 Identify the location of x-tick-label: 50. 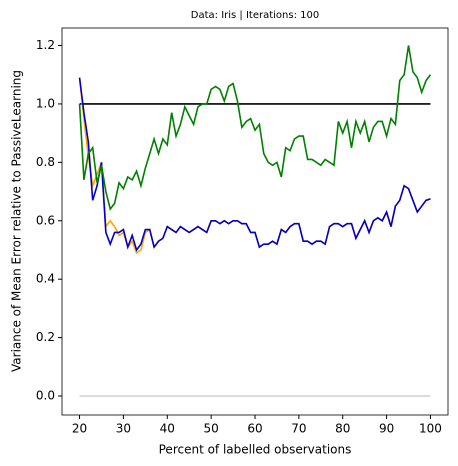
(210, 429).